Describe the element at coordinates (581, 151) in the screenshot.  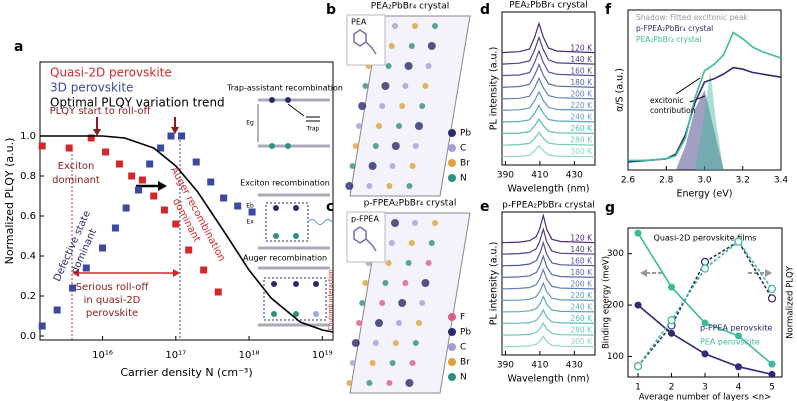
I see `series-label: 300 K` at that location.